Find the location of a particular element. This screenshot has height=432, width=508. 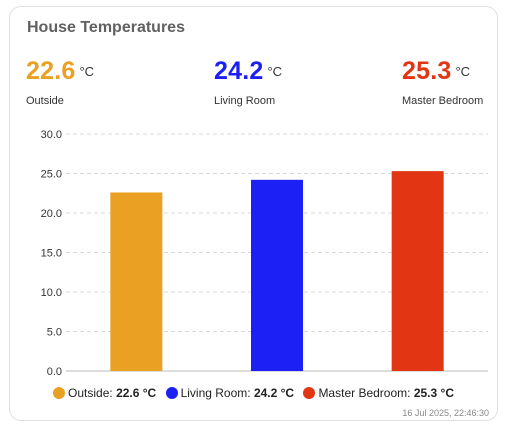

legend-item-master-bedroom: Master Bedroom: 25.3 °C is located at coordinates (378, 393).